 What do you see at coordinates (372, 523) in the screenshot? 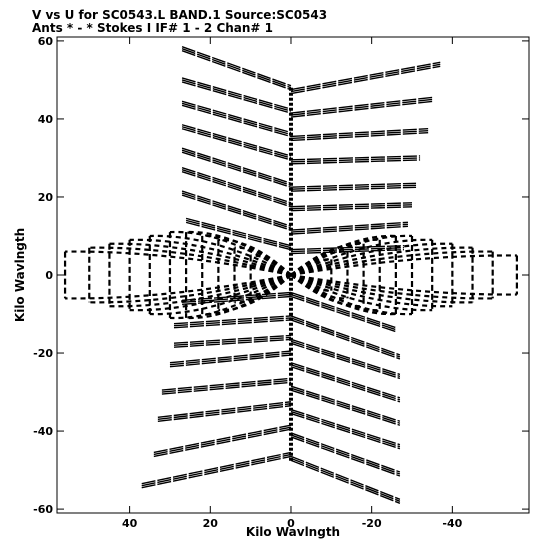
I see `x-tick-label: -20` at bounding box center [372, 523].